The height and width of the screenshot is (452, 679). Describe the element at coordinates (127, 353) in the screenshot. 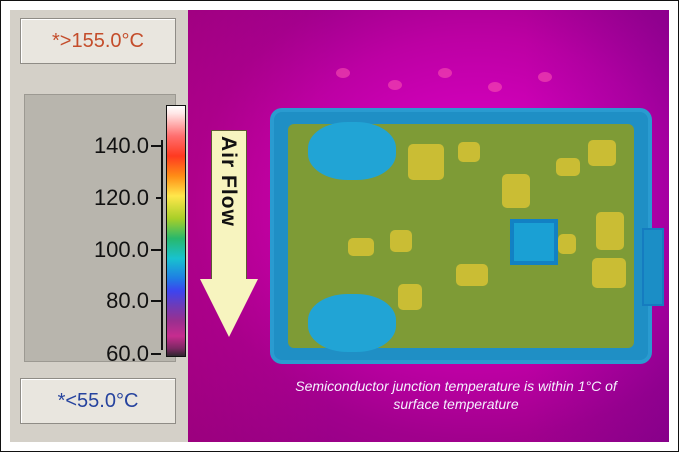

I see `tick-label-60: 60.0` at that location.